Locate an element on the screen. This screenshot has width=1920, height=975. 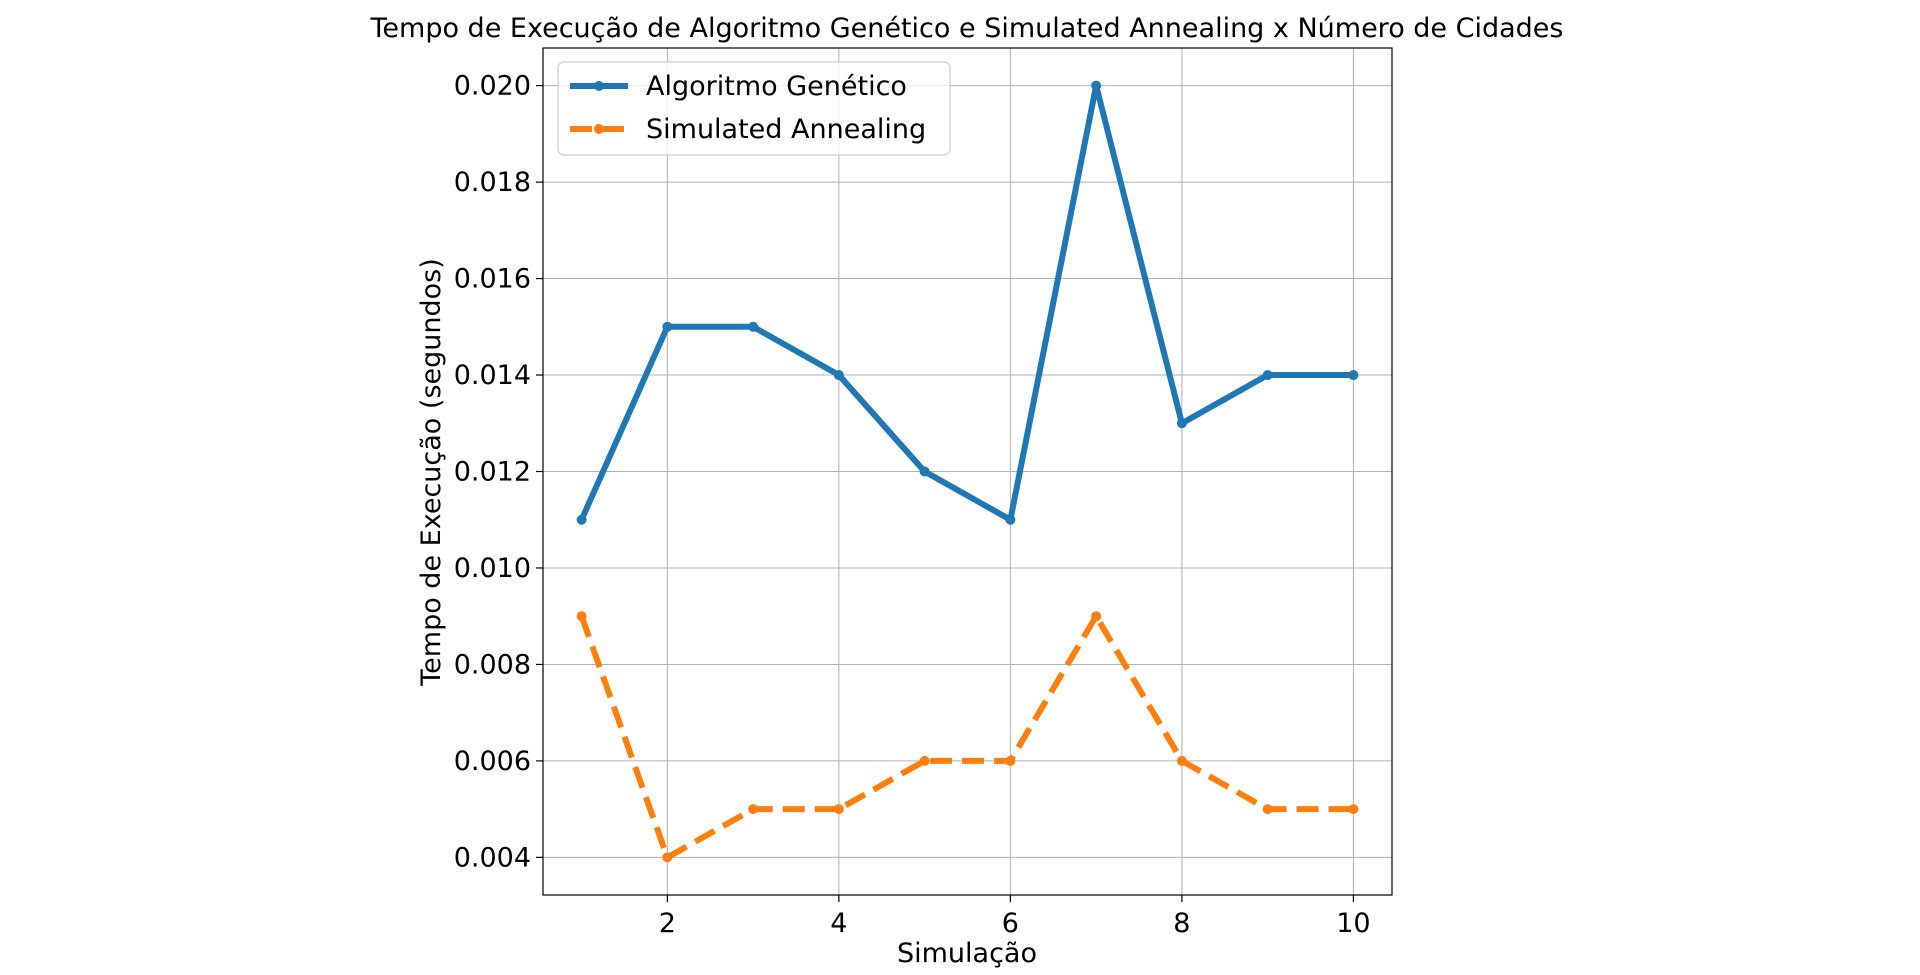
y-tick-label: 0.010 is located at coordinates (492, 568).